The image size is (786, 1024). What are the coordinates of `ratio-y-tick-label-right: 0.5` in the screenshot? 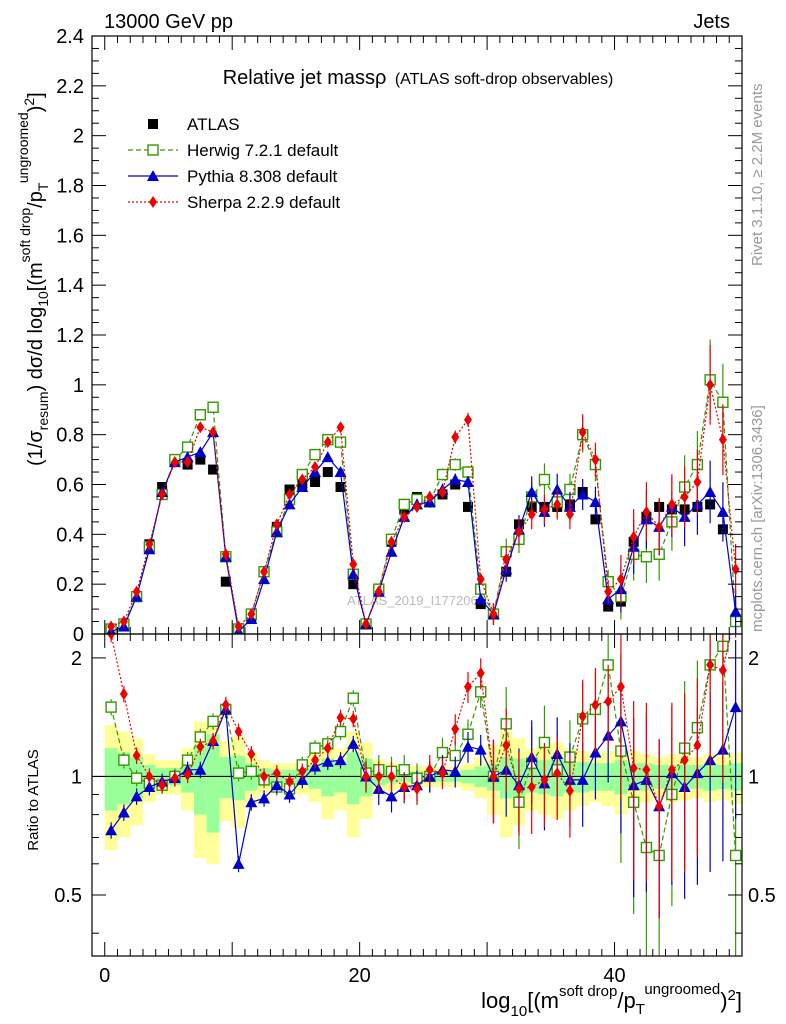 It's located at (762, 896).